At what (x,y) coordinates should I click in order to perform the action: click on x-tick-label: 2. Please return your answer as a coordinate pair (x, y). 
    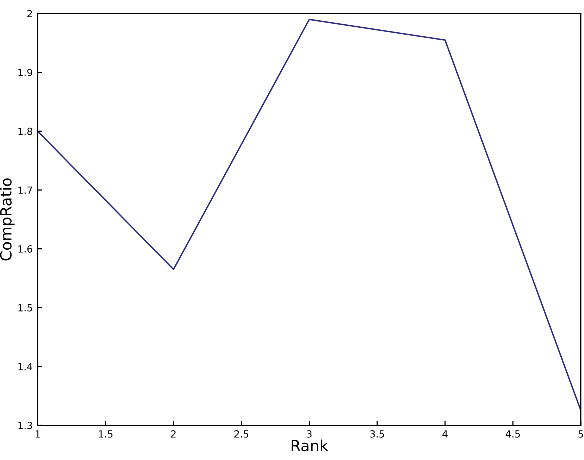
    Looking at the image, I should click on (173, 434).